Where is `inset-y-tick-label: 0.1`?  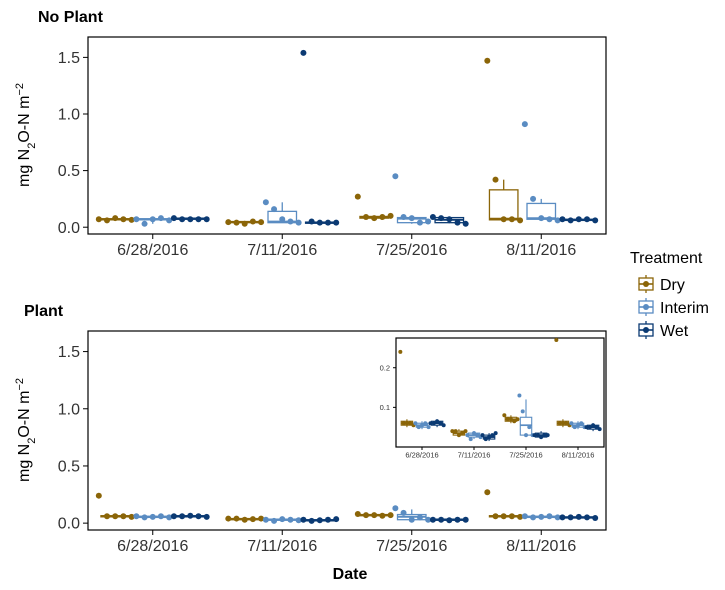 inset-y-tick-label: 0.1 is located at coordinates (385, 407).